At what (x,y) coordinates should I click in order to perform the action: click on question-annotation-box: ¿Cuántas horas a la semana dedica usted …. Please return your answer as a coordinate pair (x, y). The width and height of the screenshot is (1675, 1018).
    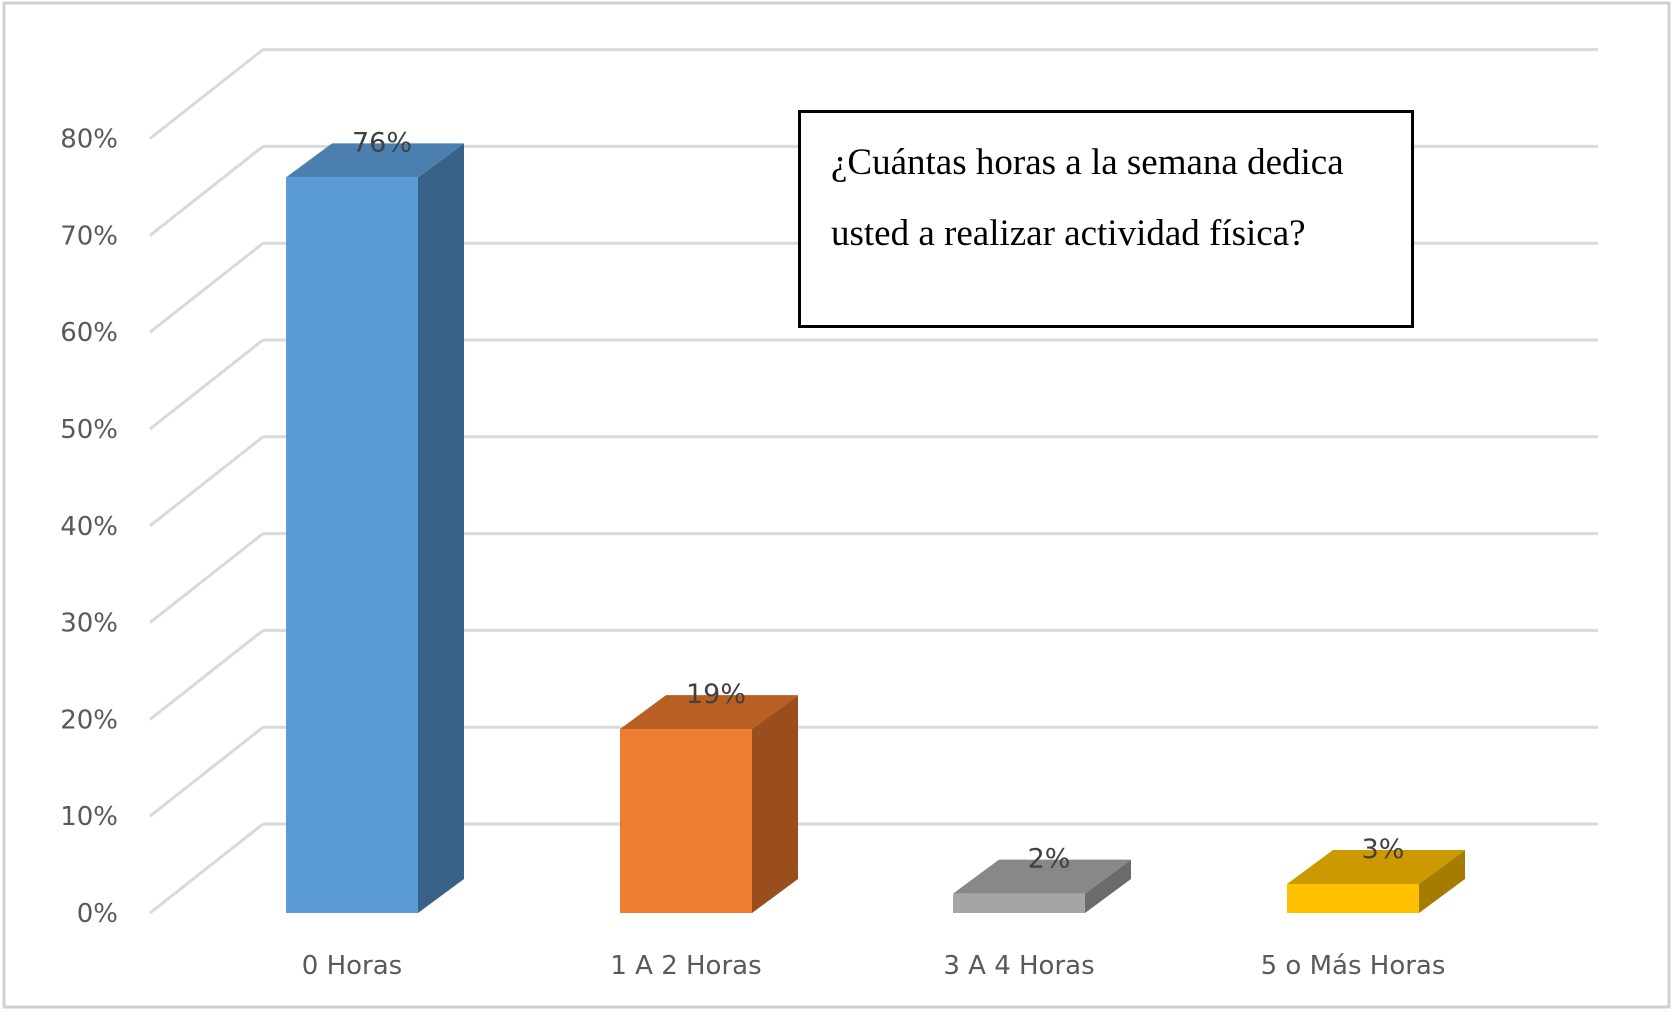
    Looking at the image, I should click on (1106, 219).